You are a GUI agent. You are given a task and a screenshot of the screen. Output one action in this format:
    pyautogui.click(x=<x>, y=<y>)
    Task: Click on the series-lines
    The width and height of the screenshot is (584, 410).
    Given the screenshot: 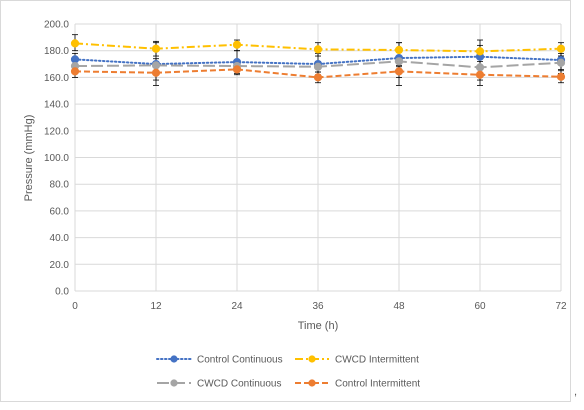 What is the action you would take?
    pyautogui.click(x=318, y=60)
    